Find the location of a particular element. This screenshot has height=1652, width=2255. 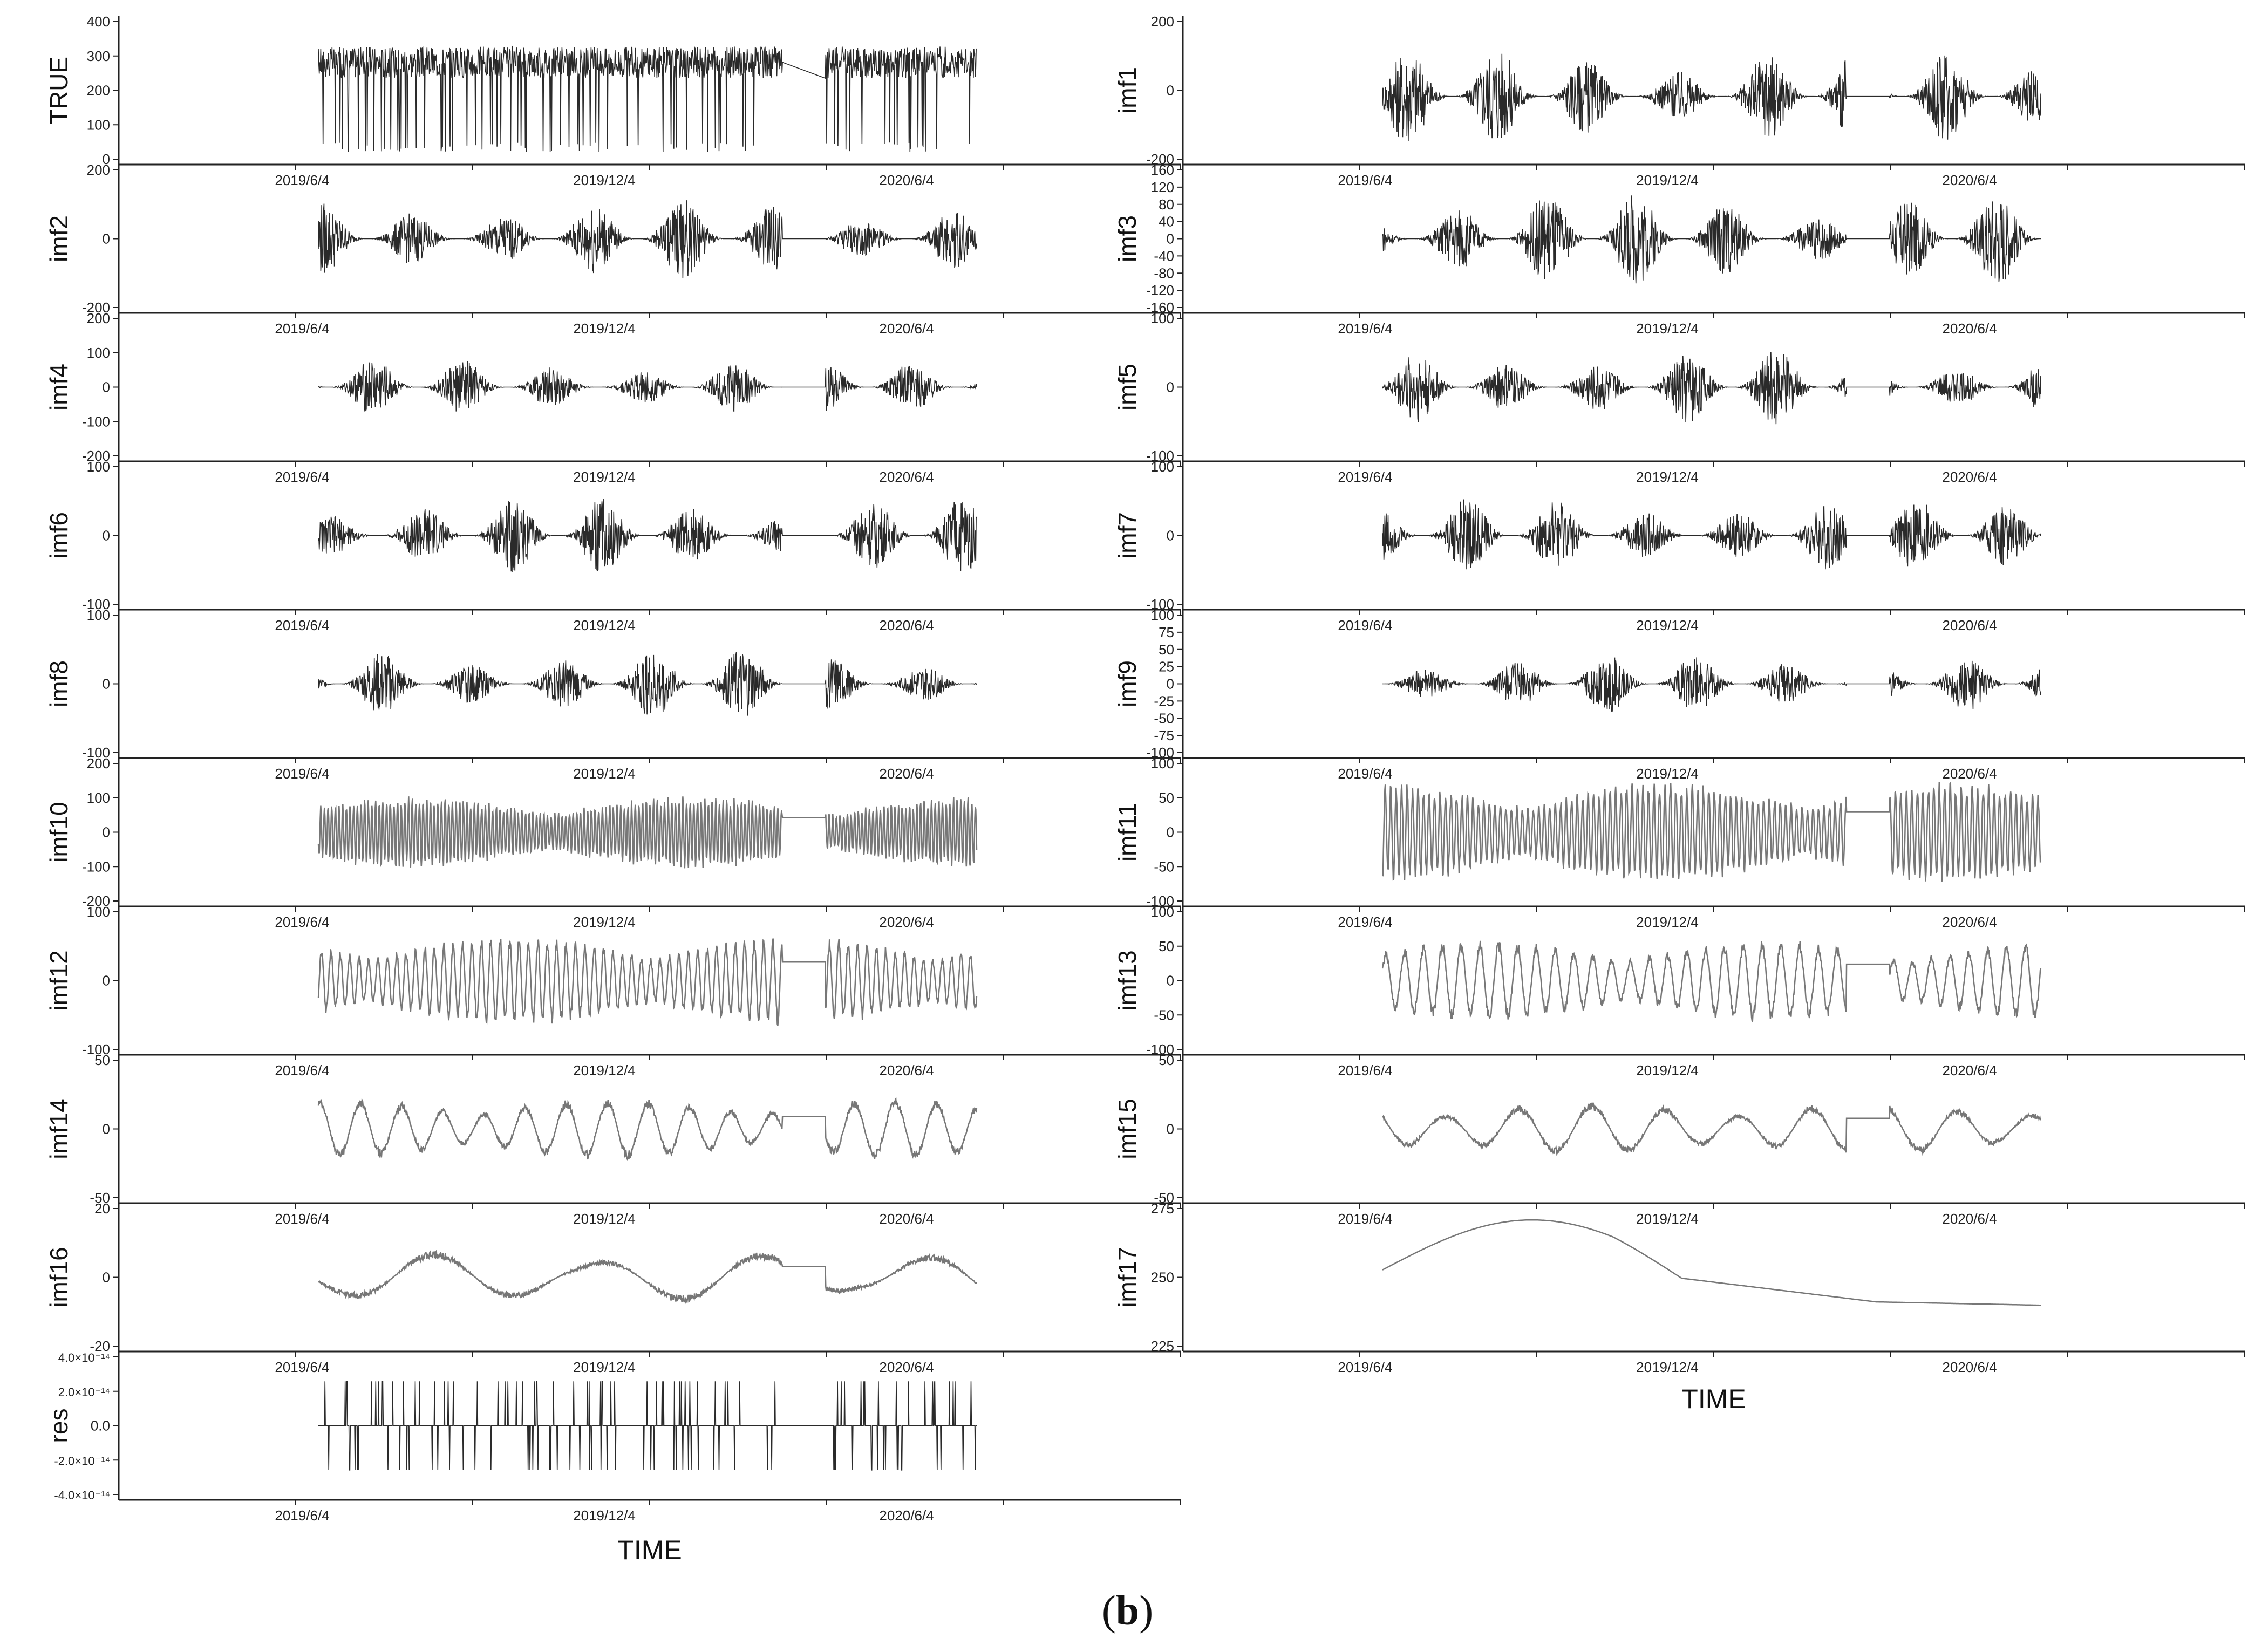

subplot-imf5: 100 0 -100 imf5 2019/6/4 2019/12/4 2020/6/4 is located at coordinates (1679, 397).